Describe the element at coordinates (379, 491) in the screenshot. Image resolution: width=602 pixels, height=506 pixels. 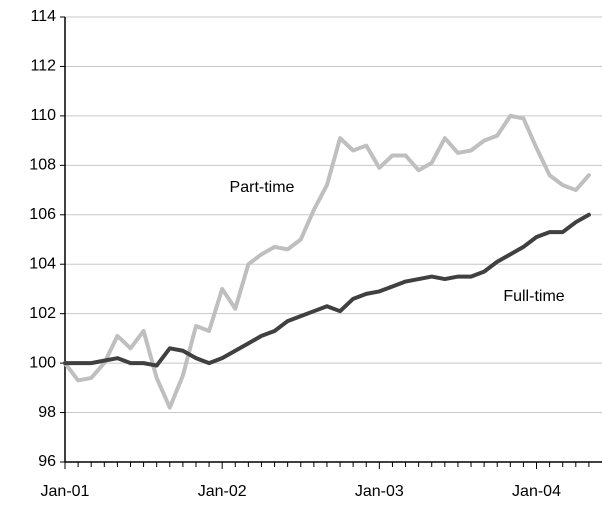
I see `x-tick-label: Jan-03` at that location.